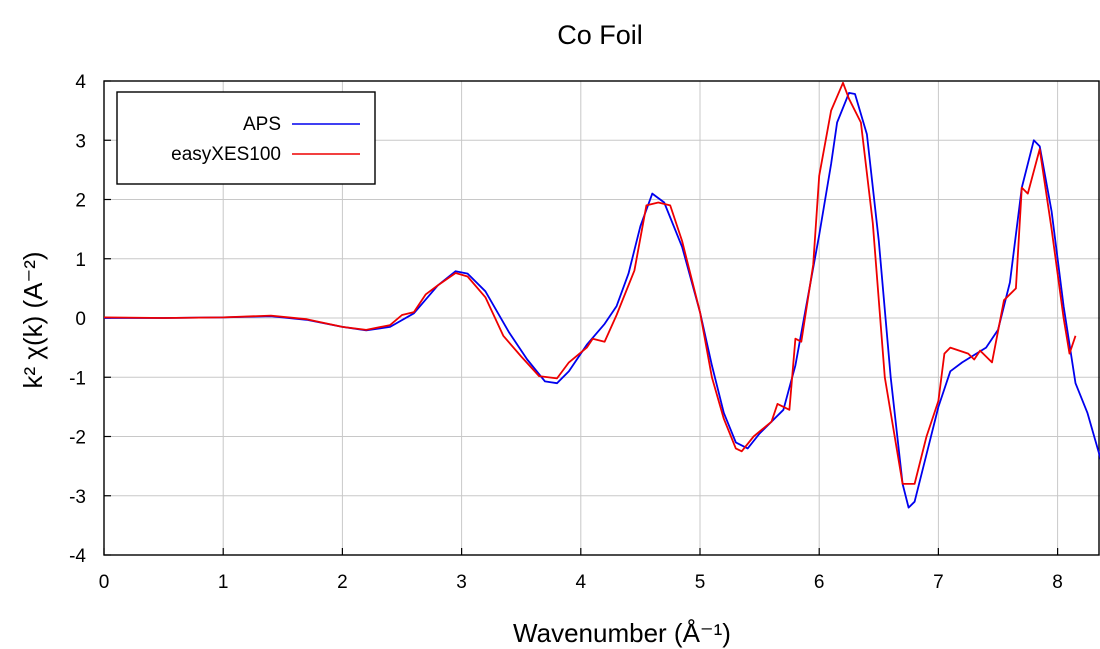 The width and height of the screenshot is (1100, 649). Describe the element at coordinates (223, 582) in the screenshot. I see `x-tick-label: 1` at that location.